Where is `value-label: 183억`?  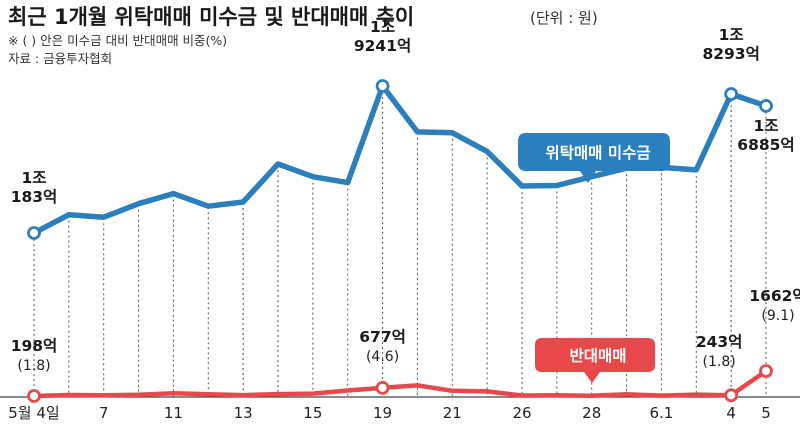
value-label: 183억 is located at coordinates (34, 196).